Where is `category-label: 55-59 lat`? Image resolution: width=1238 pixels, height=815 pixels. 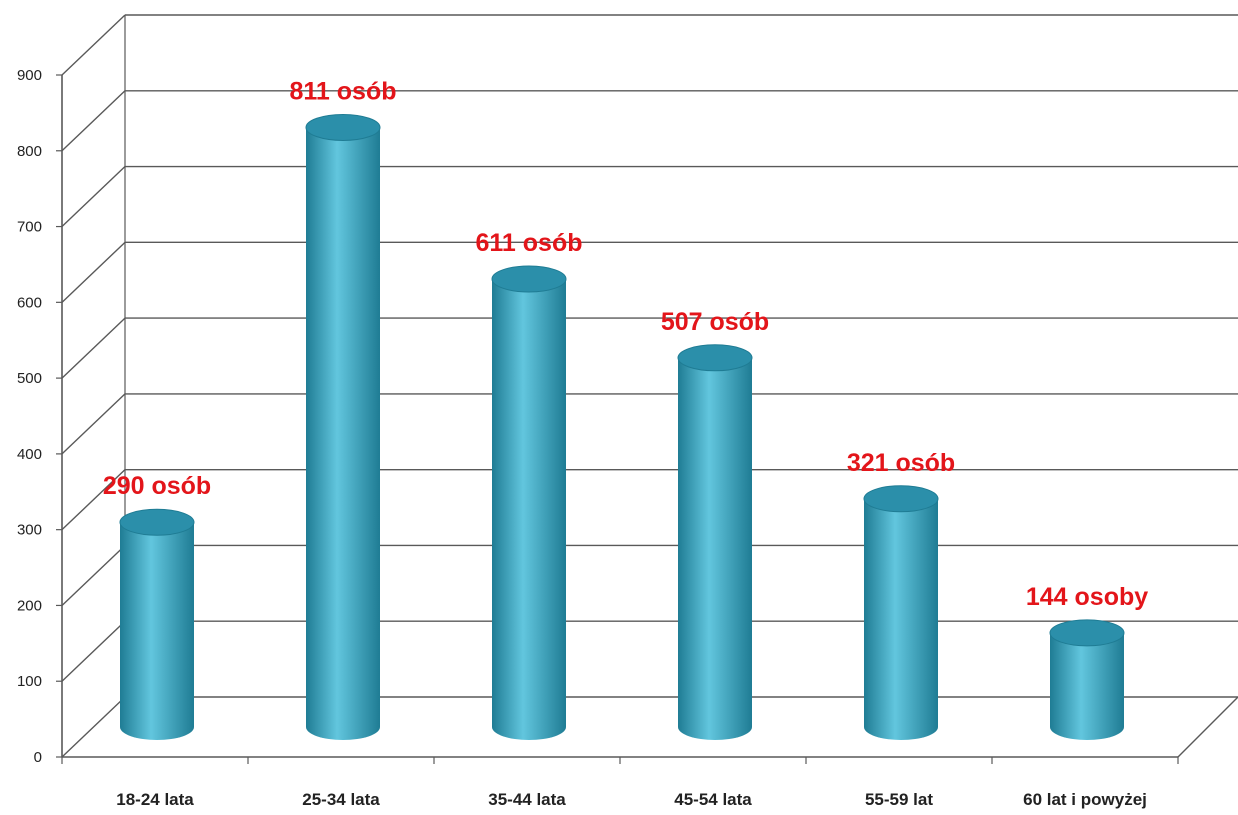
category-label: 55-59 lat is located at coordinates (899, 799).